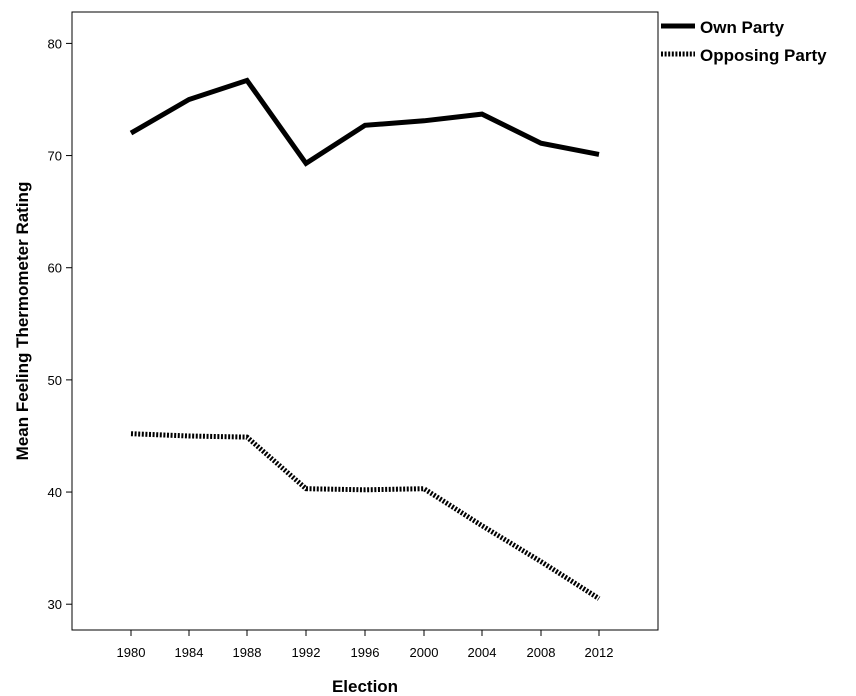 The width and height of the screenshot is (856, 696). Describe the element at coordinates (742, 27) in the screenshot. I see `legend-label-own-party: Own Party` at that location.